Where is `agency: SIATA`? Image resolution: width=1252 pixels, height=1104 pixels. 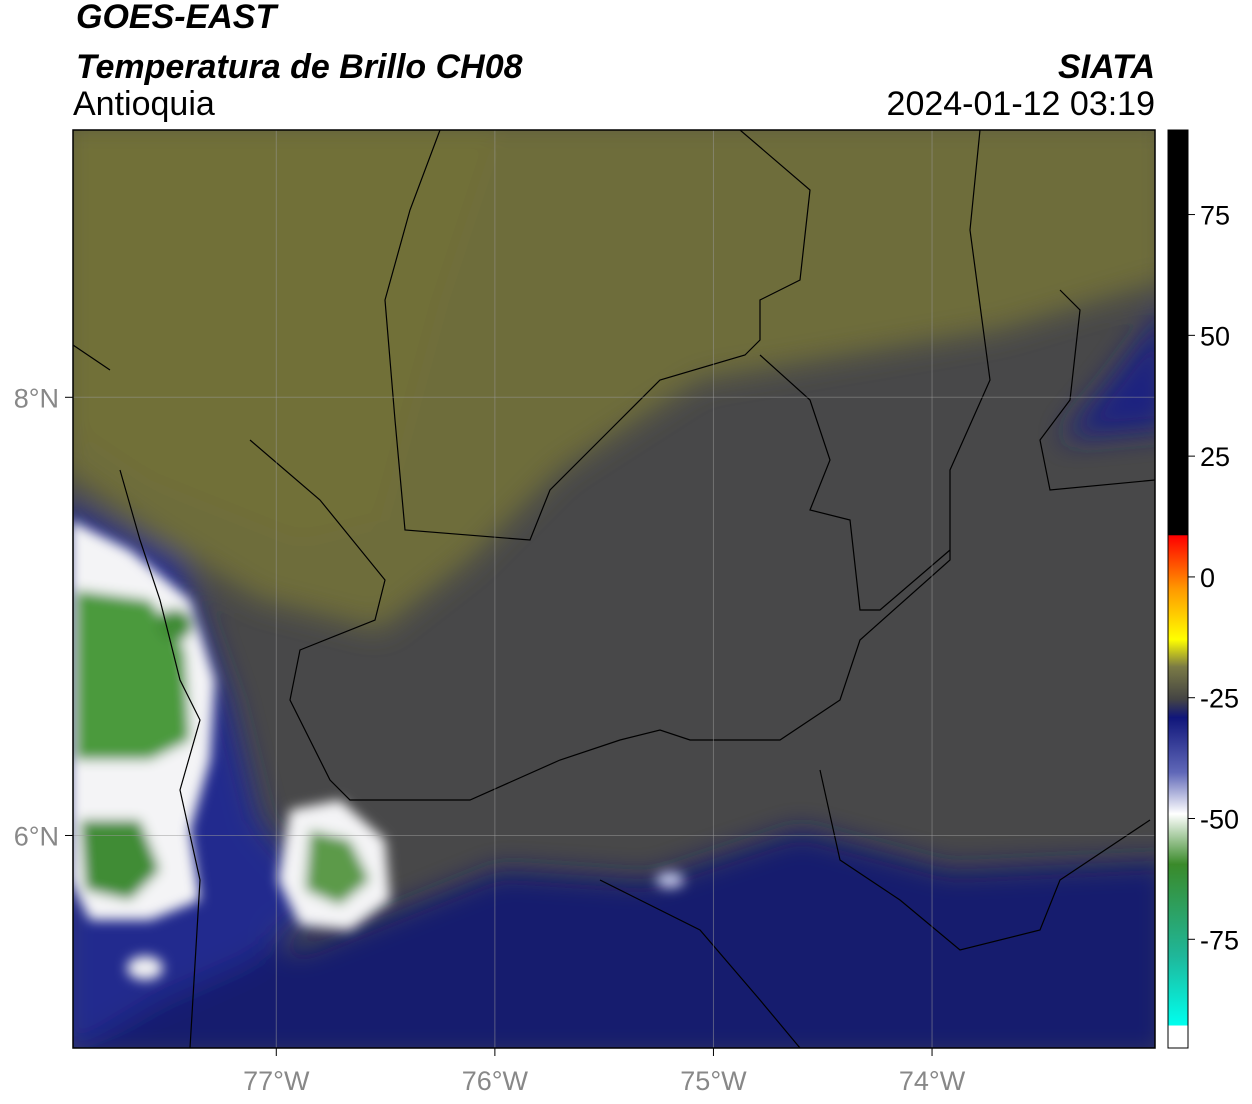
agency: SIATA is located at coordinates (1106, 67).